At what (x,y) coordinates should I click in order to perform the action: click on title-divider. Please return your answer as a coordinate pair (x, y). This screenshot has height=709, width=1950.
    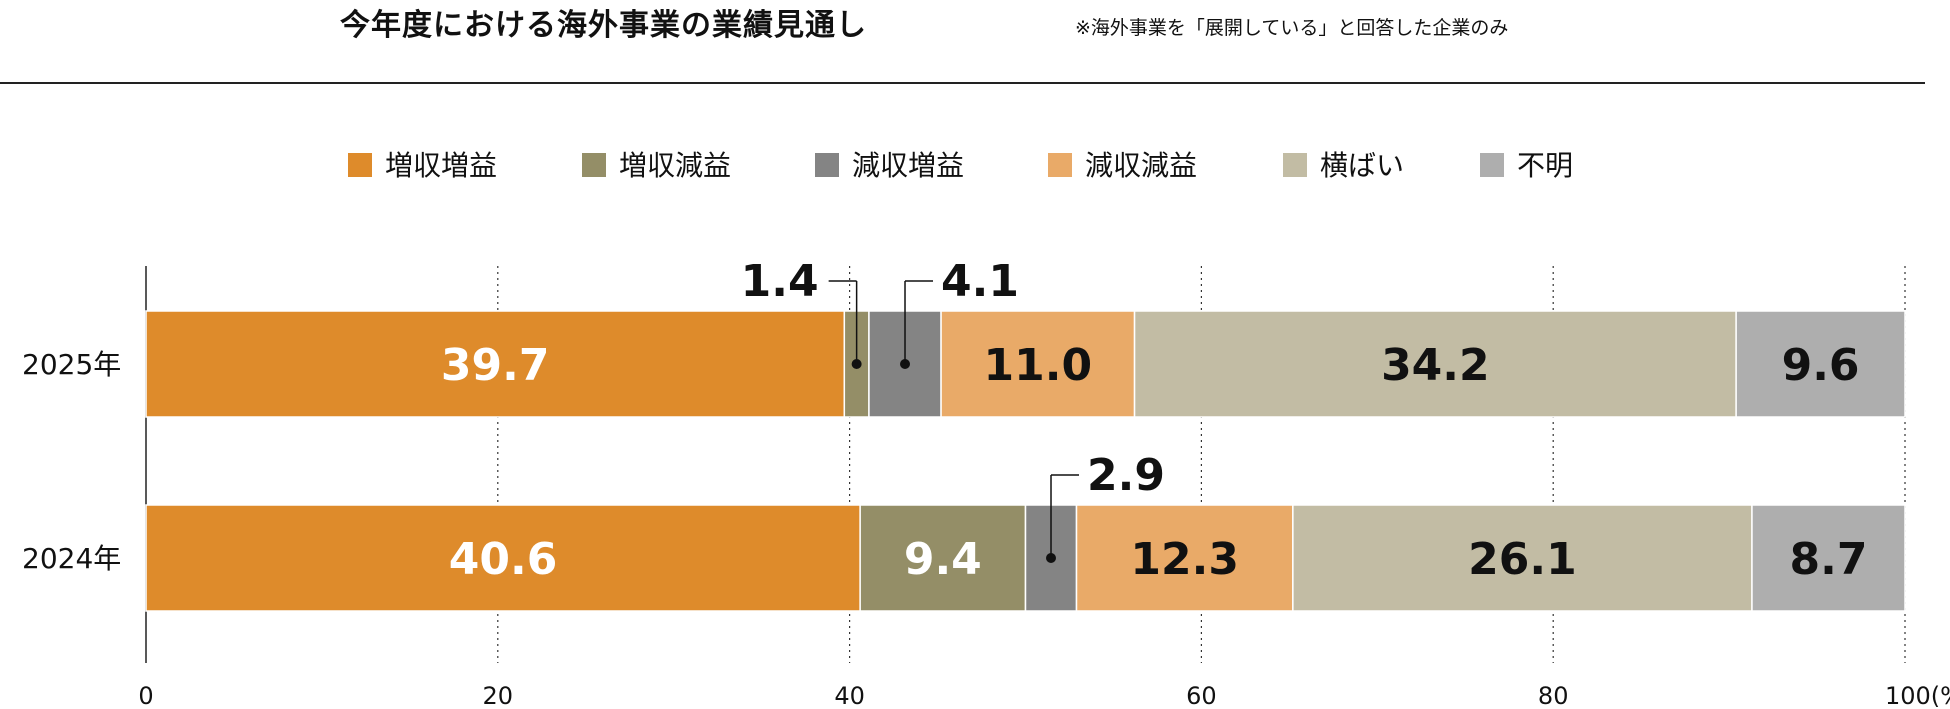
    Looking at the image, I should click on (962, 83).